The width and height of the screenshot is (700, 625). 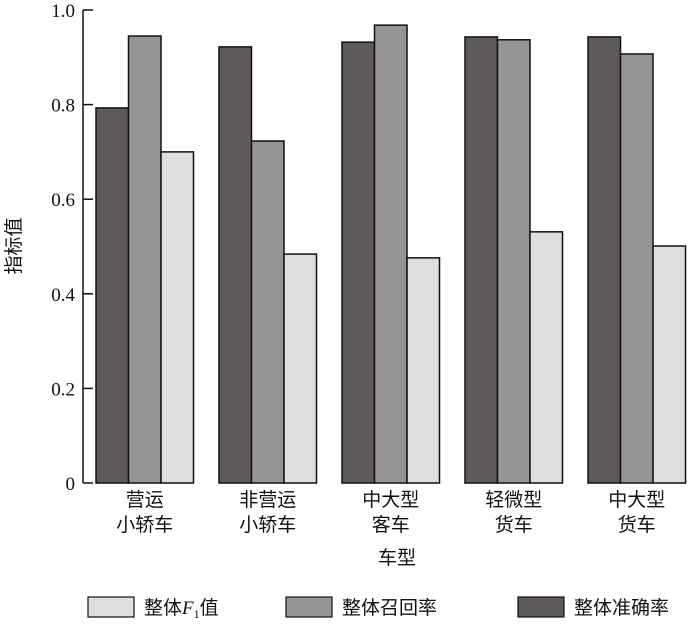 I want to click on y-tick-label: 1.0, so click(x=63, y=11).